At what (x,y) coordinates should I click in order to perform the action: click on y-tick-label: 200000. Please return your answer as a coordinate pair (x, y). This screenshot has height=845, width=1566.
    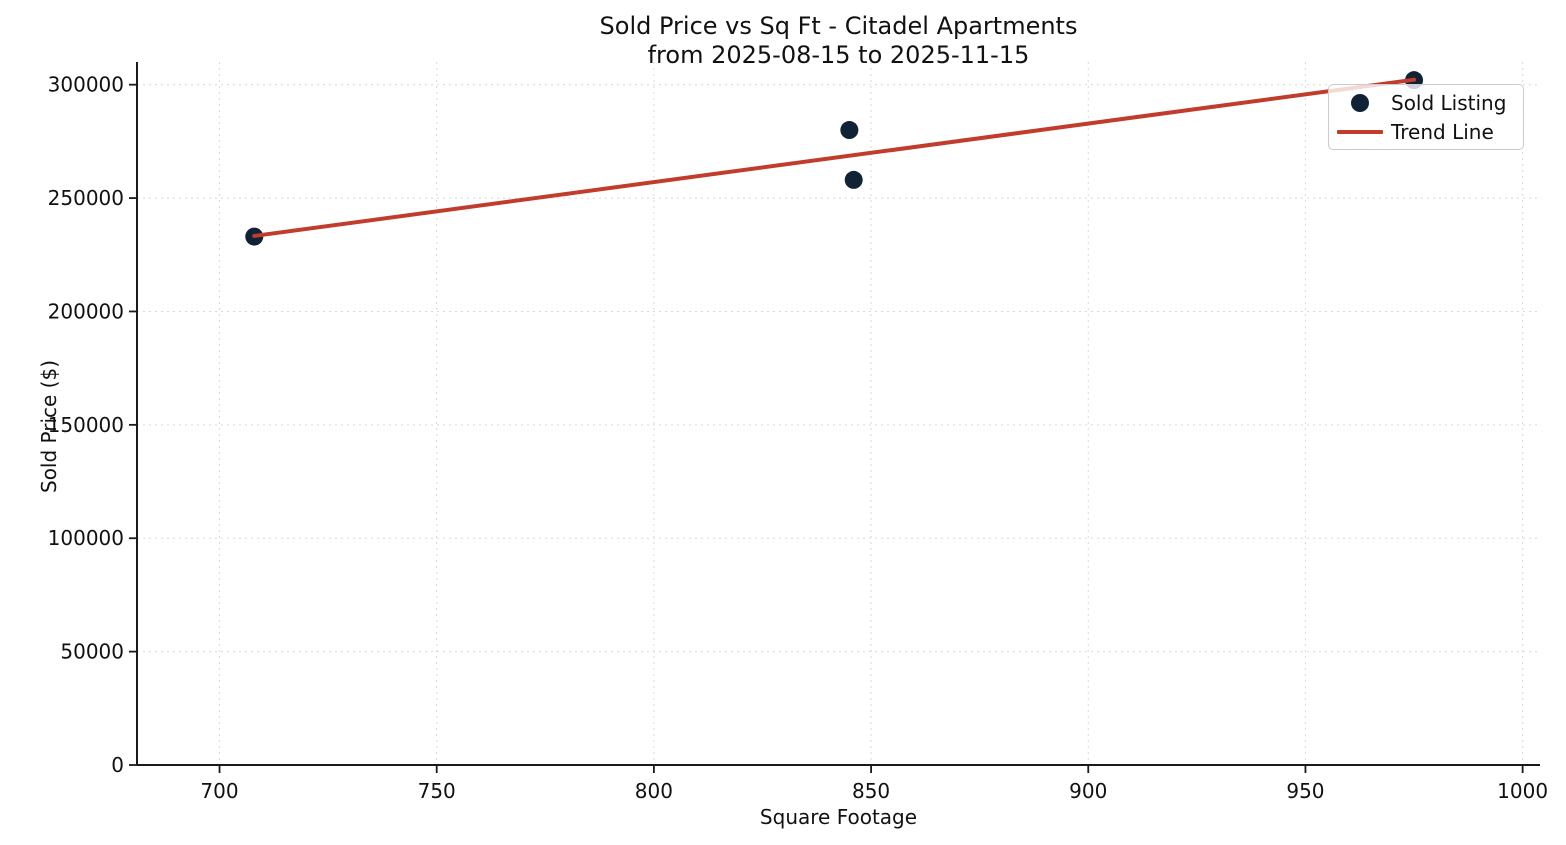
    Looking at the image, I should click on (86, 311).